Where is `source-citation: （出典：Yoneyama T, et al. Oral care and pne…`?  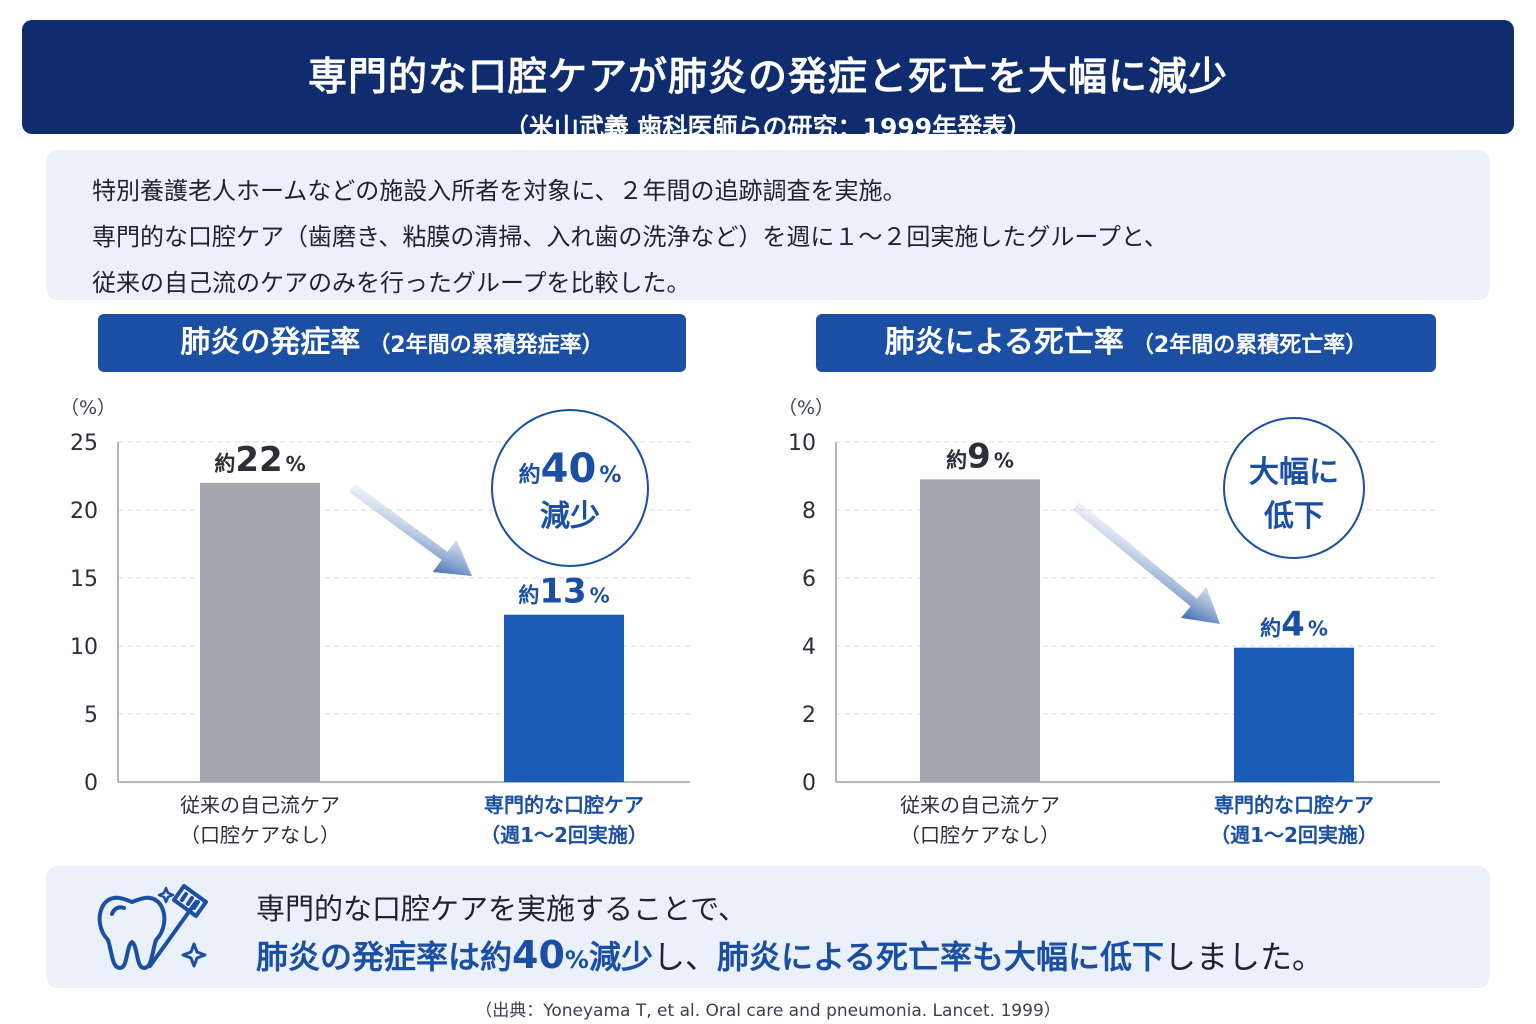 source-citation: （出典：Yoneyama T, et al. Oral care and pne… is located at coordinates (768, 1011).